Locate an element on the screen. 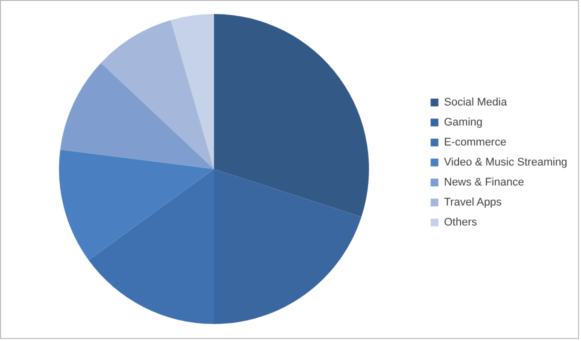  legend-label: E-commerce is located at coordinates (475, 142).